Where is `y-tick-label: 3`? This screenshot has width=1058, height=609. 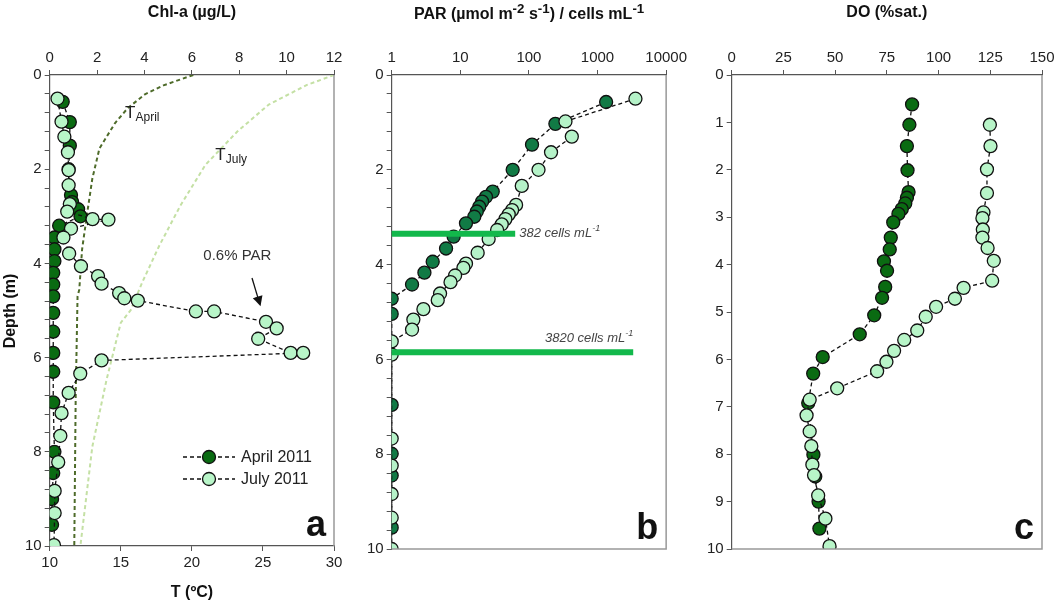 y-tick-label: 3 is located at coordinates (719, 216).